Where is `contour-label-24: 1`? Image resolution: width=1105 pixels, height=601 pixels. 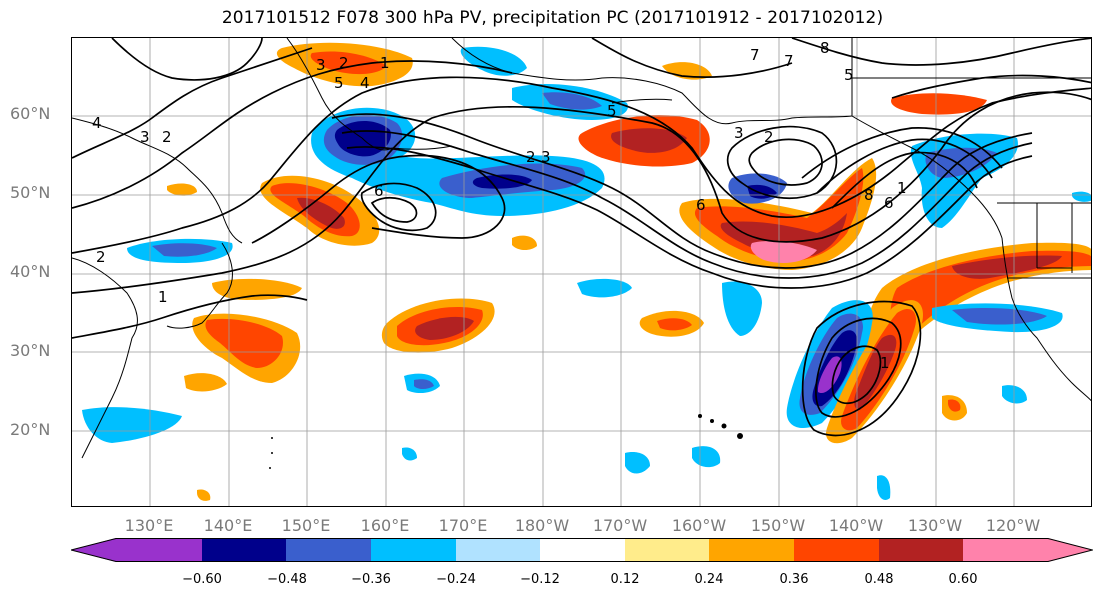 contour-label-24: 1 is located at coordinates (885, 363).